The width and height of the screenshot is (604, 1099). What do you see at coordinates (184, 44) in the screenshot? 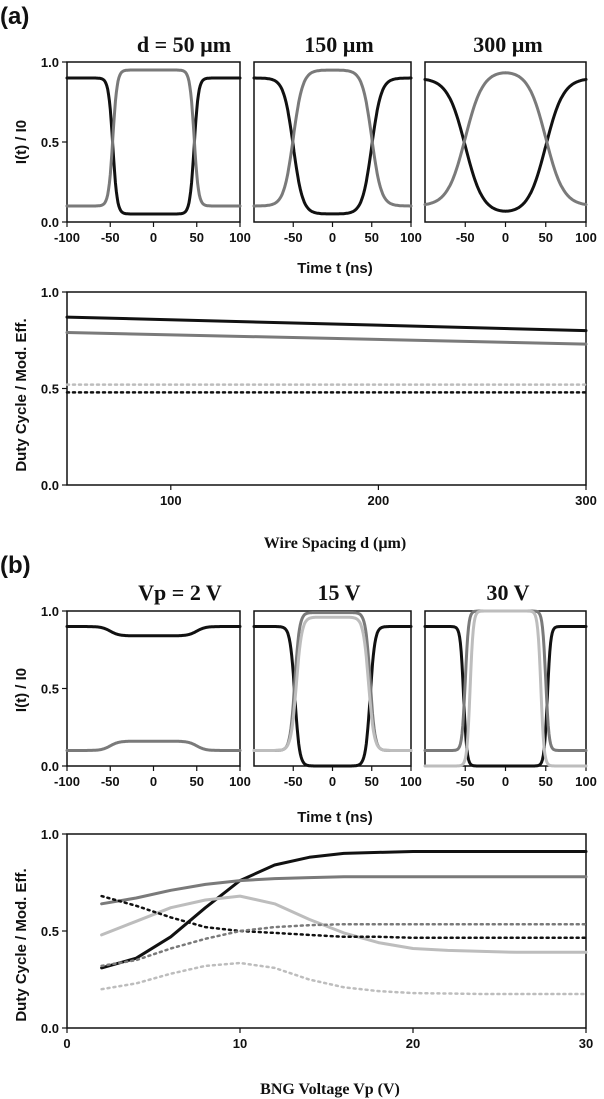
I see `title-a1: d = 50 µm` at bounding box center [184, 44].